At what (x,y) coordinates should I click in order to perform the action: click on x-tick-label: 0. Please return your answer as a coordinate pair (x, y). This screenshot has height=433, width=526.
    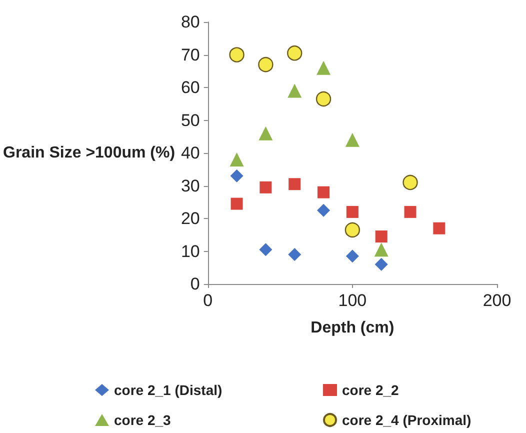
    Looking at the image, I should click on (208, 300).